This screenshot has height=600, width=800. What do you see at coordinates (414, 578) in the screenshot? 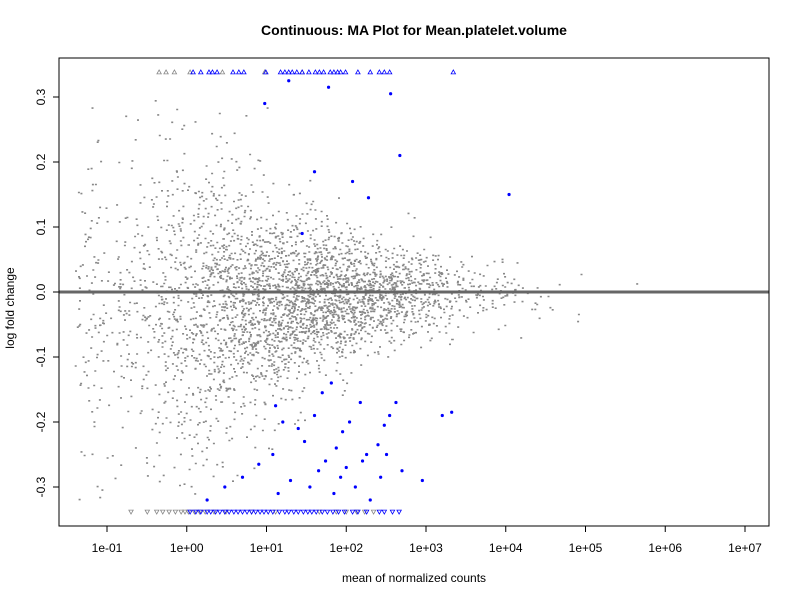
I see `x-axis-title: mean of normalized counts` at bounding box center [414, 578].